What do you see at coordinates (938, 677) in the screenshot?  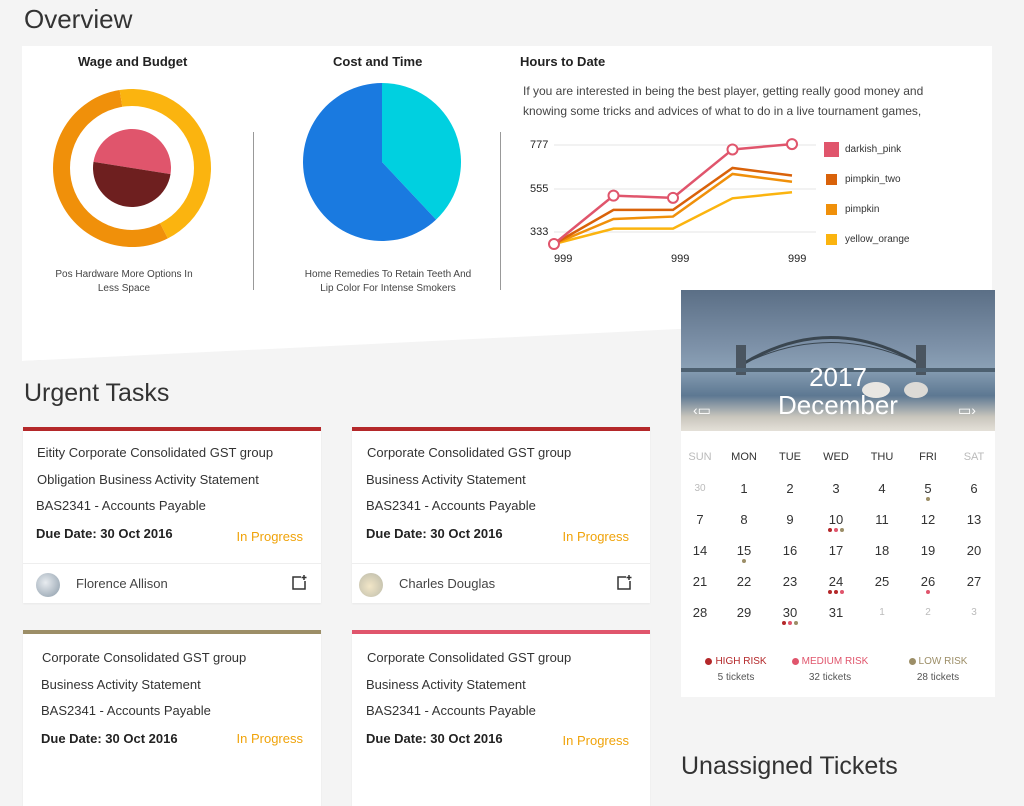 I see `risk-ticket-count: 28 tickets` at bounding box center [938, 677].